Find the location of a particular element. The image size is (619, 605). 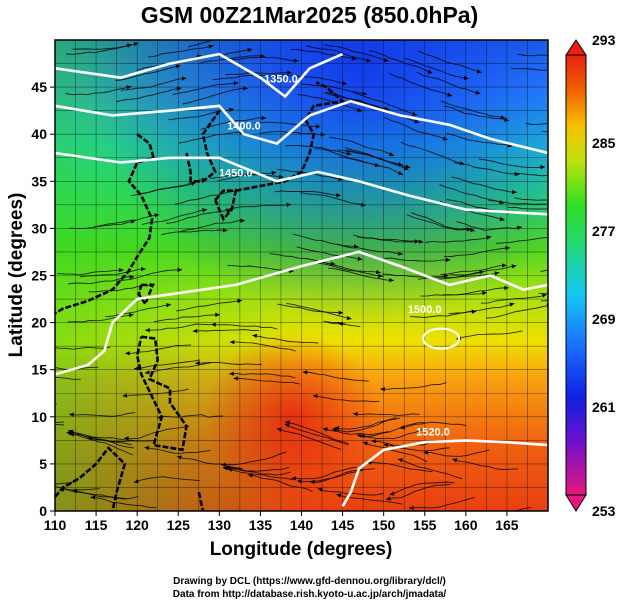

colorbar-body is located at coordinates (576, 275).